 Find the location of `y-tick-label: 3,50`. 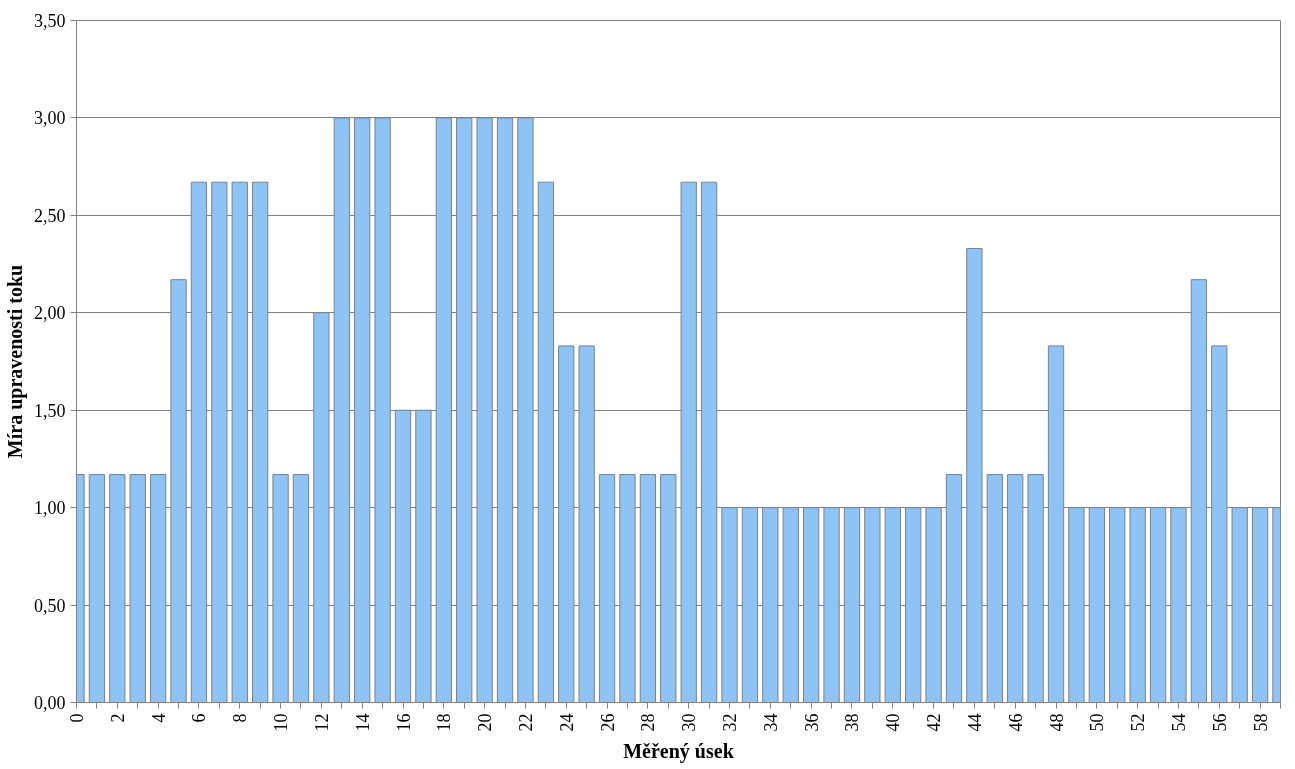

y-tick-label: 3,50 is located at coordinates (50, 21).